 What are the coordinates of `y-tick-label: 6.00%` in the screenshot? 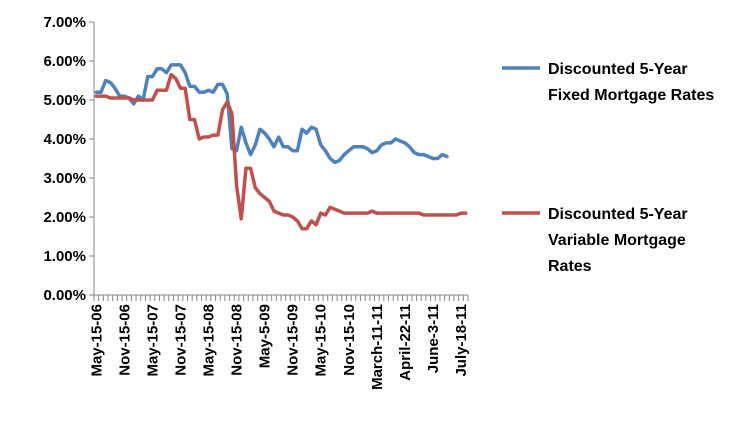 It's located at (64, 61).